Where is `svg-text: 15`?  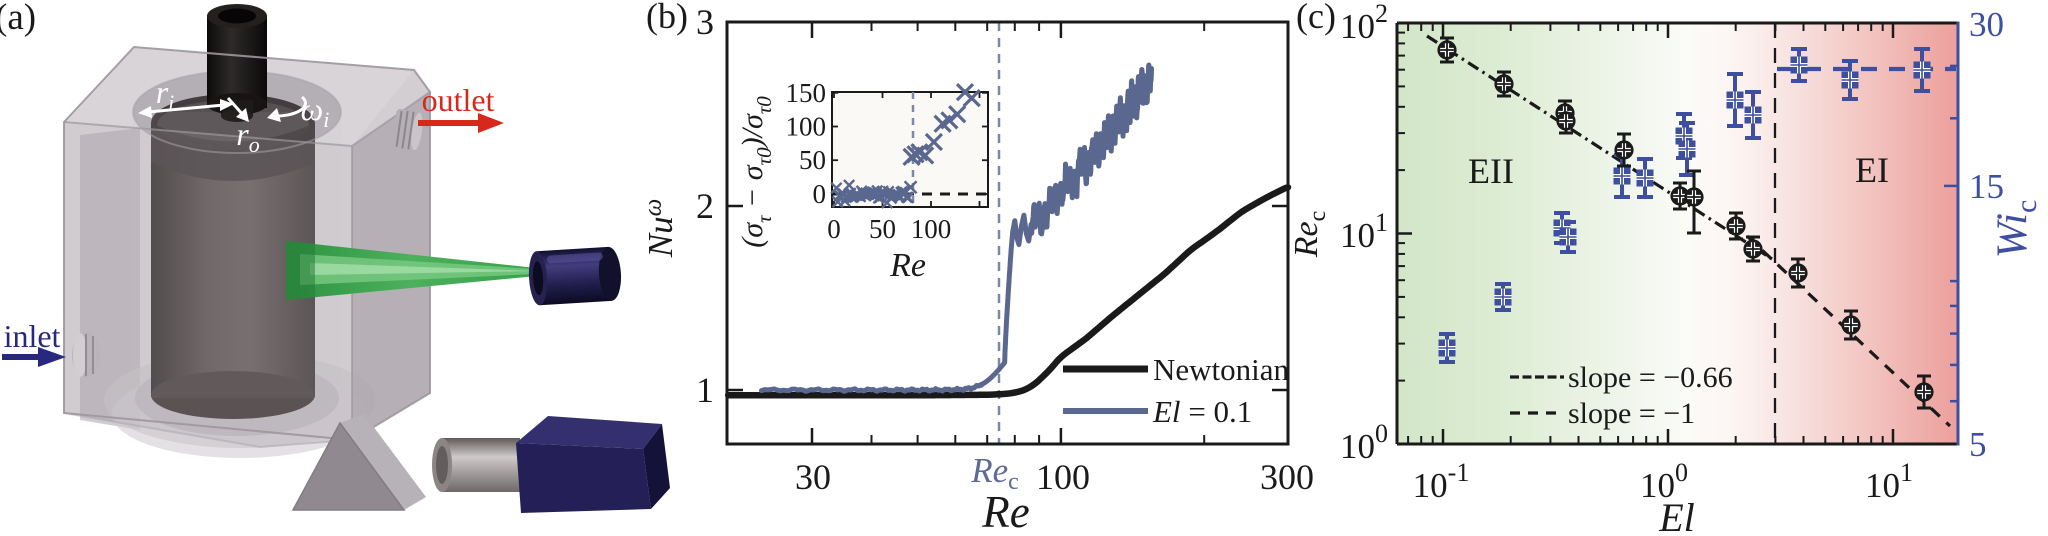 svg-text: 15 is located at coordinates (1986, 186).